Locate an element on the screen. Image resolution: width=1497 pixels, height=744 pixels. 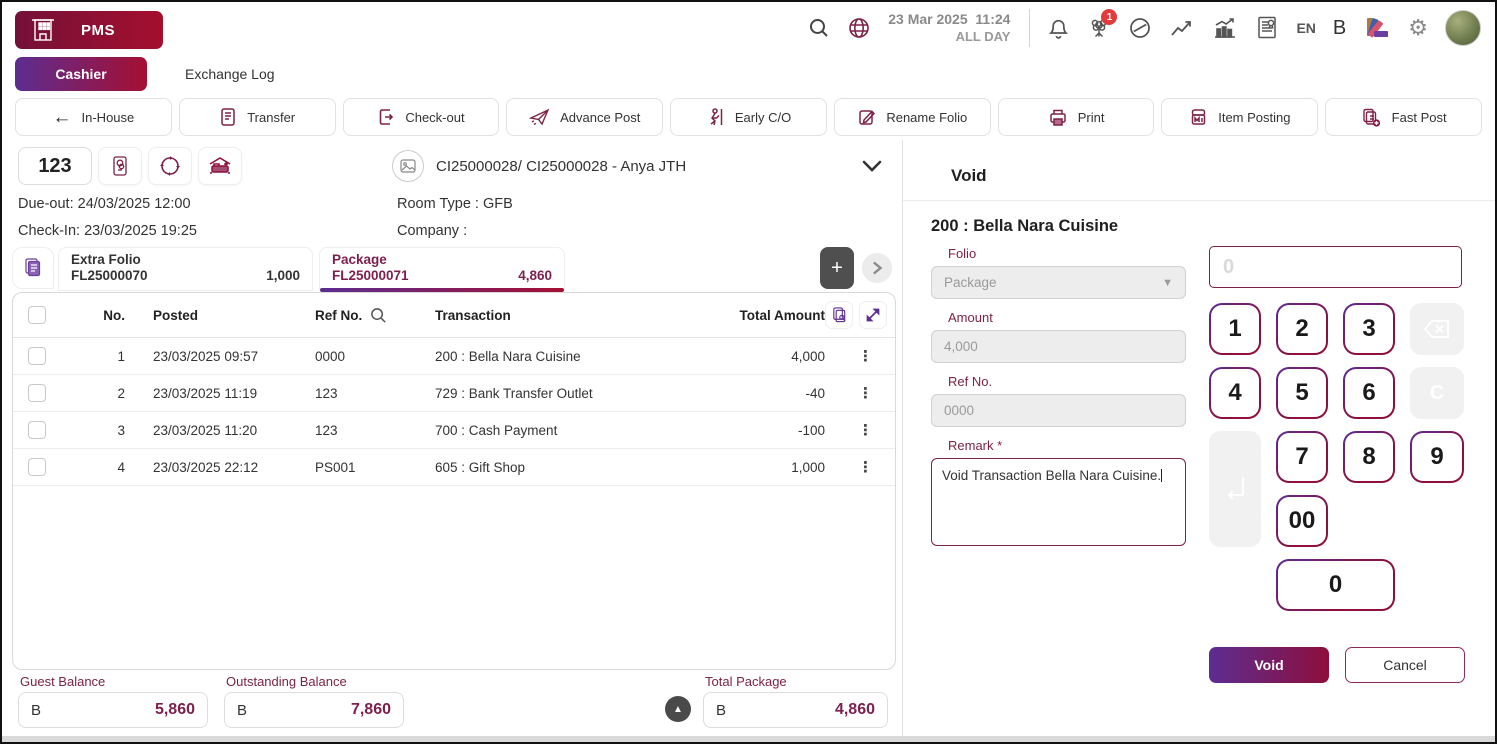
txn-amount: -100 is located at coordinates (811, 430).